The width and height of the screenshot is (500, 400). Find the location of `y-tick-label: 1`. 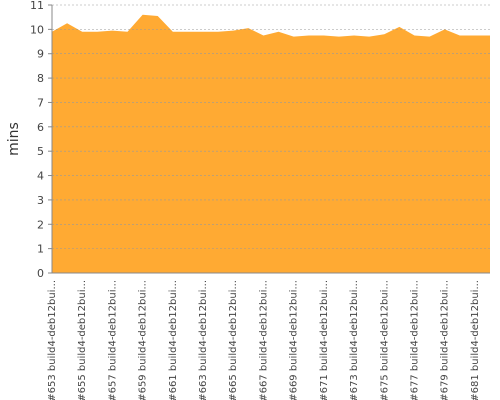

y-tick-label: 1 is located at coordinates (40, 249).